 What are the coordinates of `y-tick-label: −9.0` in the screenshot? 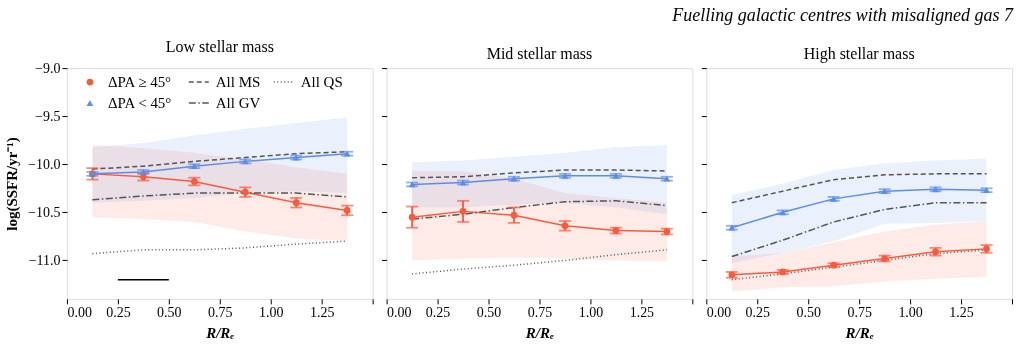 It's located at (48, 68).